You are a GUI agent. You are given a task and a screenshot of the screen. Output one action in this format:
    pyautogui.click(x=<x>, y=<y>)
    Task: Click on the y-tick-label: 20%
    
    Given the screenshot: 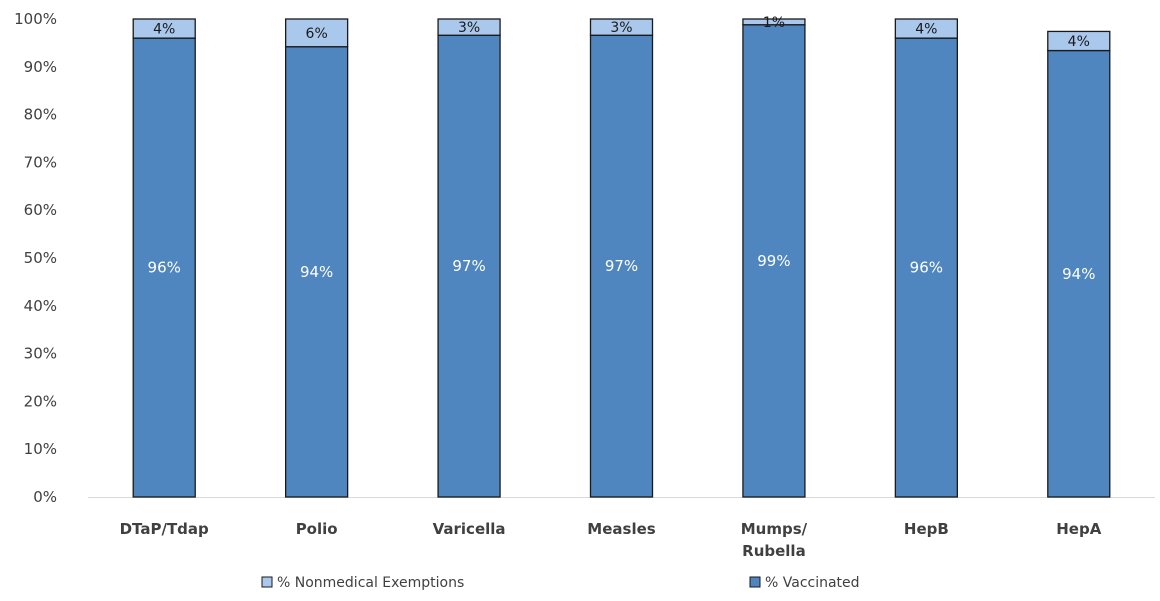 What is the action you would take?
    pyautogui.click(x=40, y=401)
    